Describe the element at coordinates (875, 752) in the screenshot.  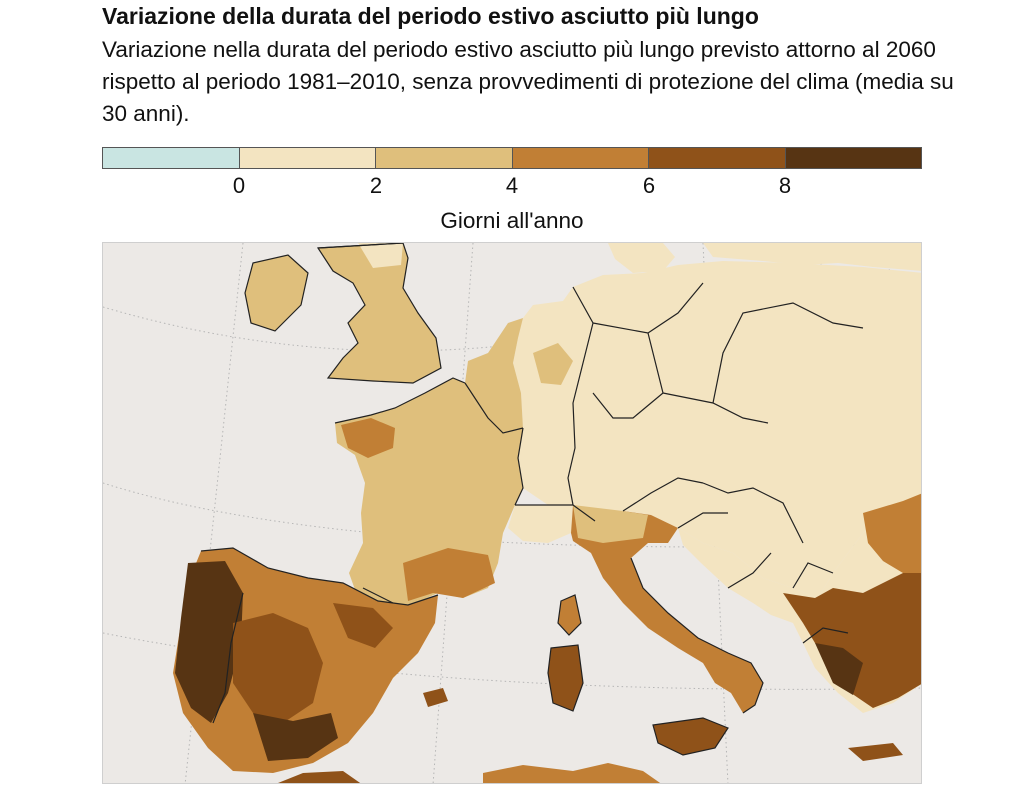
I see `crete` at that location.